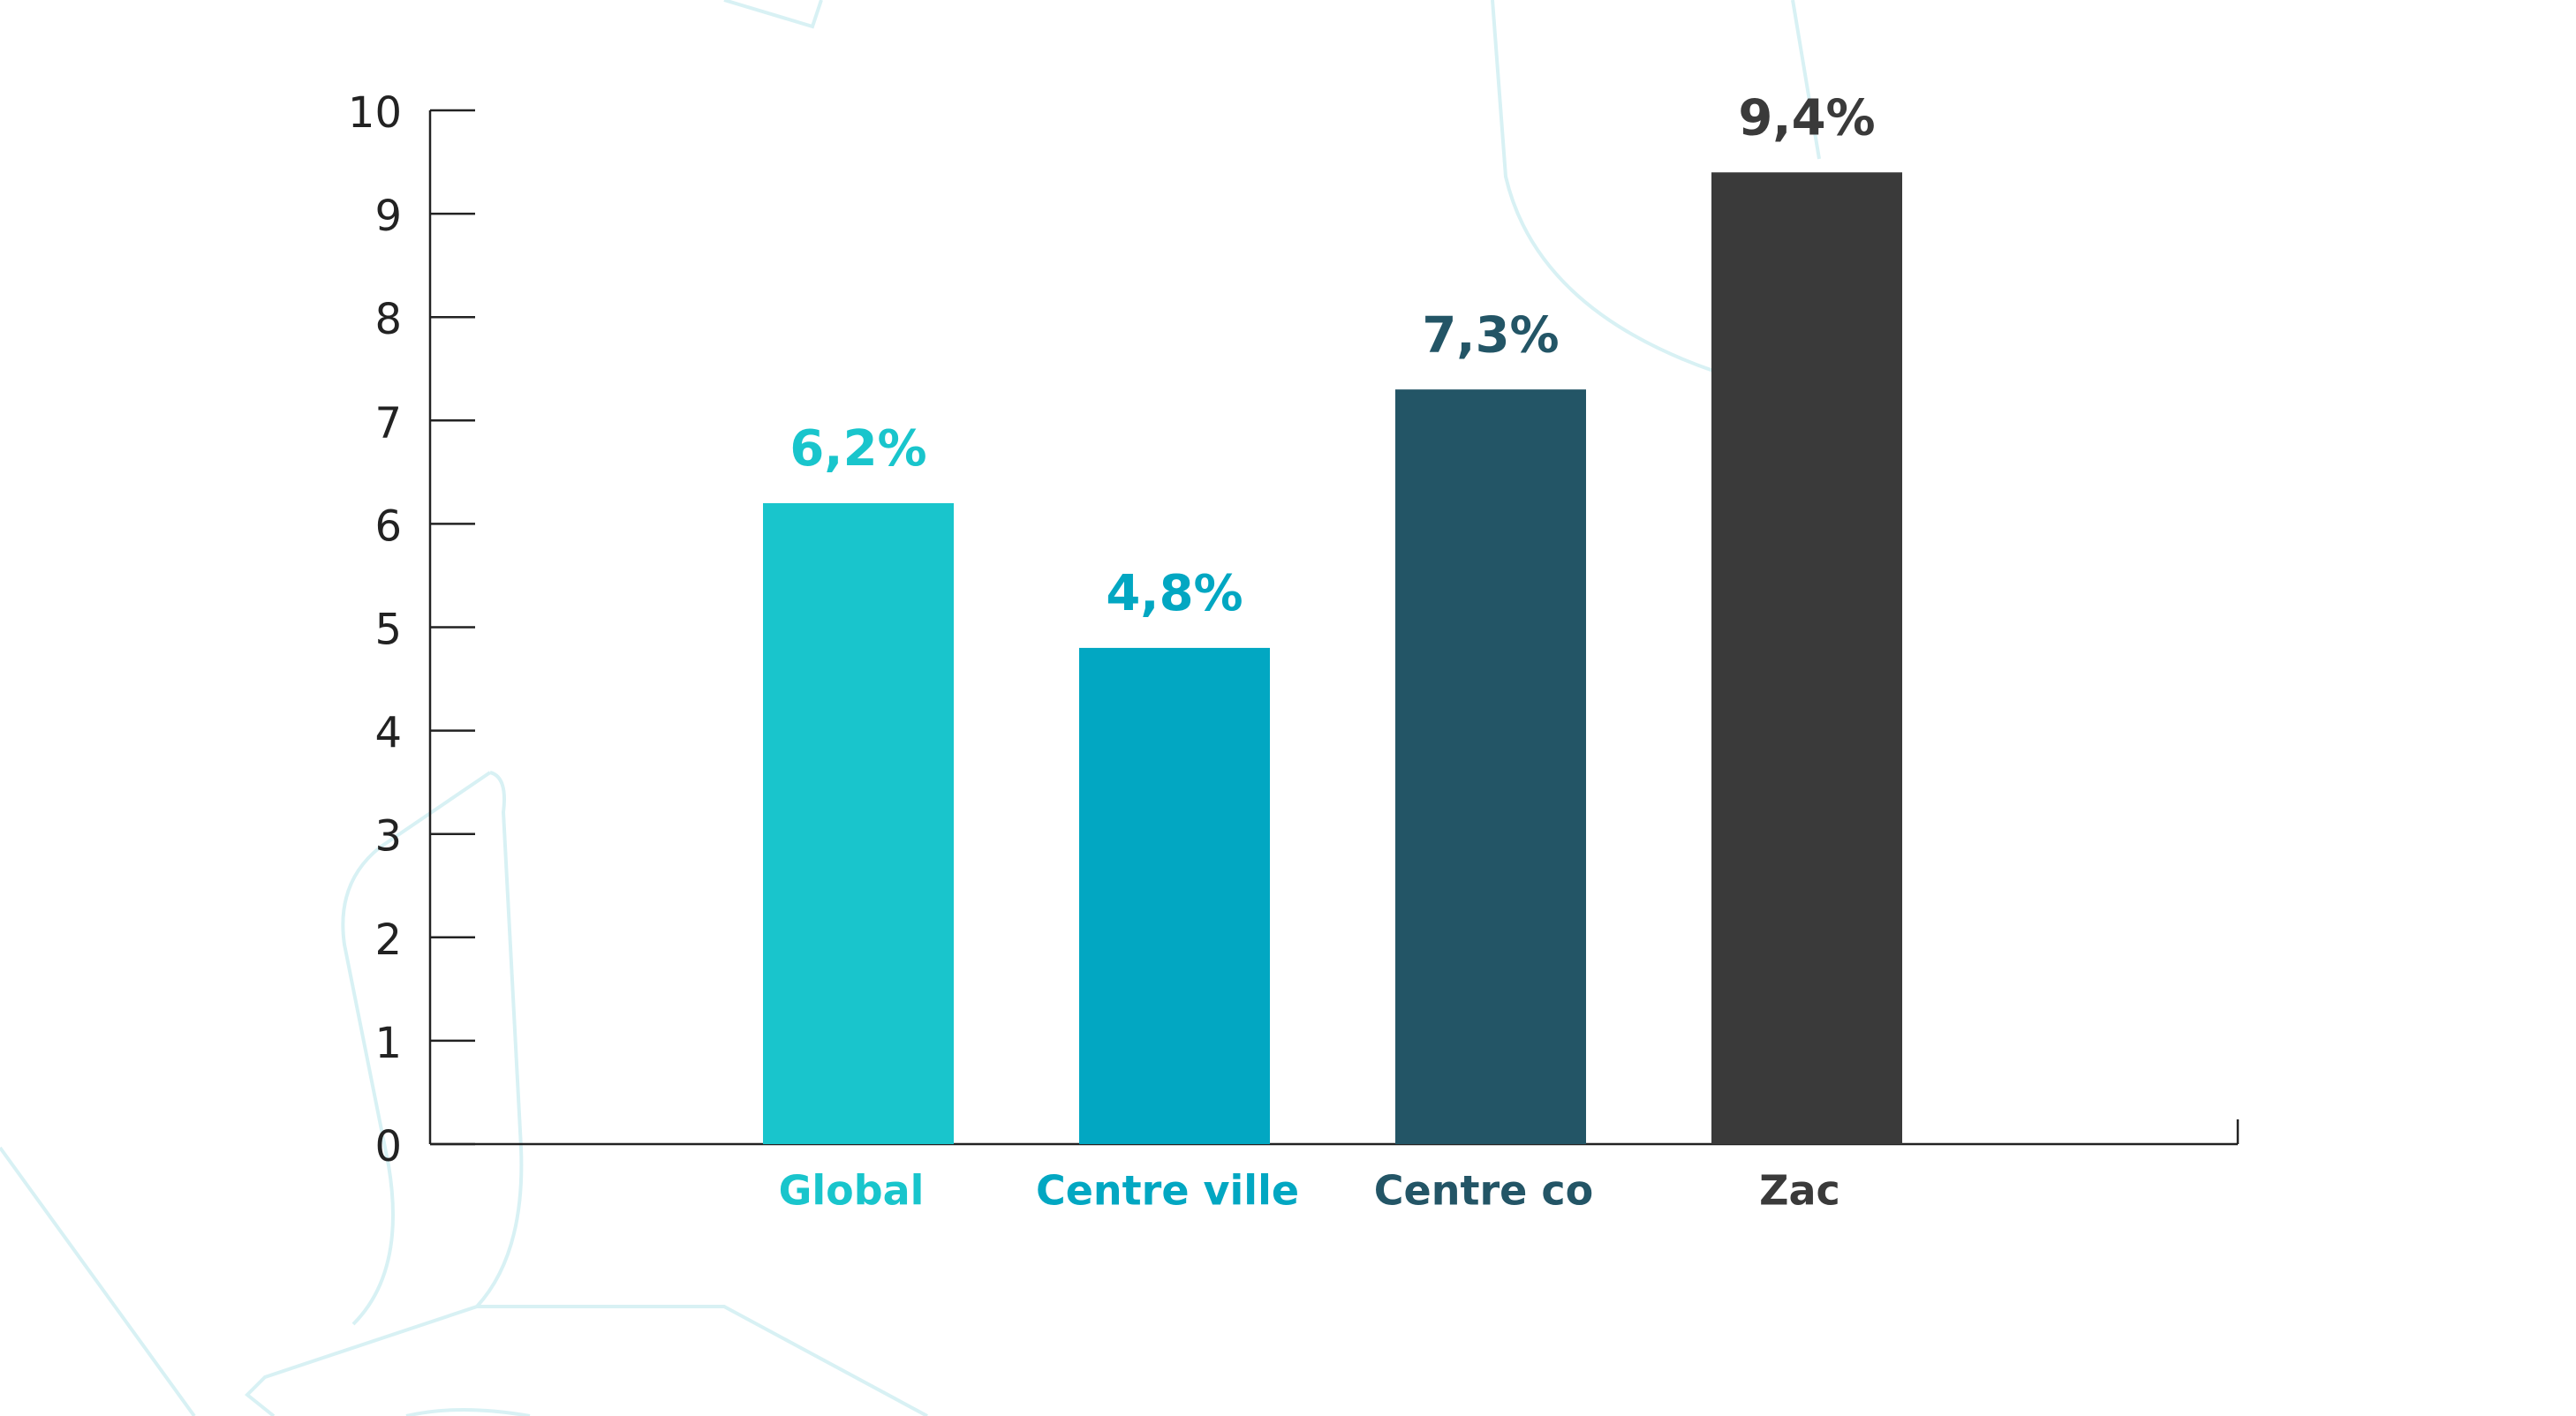 This screenshot has width=2576, height=1416. I want to click on value-label: 4,8%, so click(1174, 593).